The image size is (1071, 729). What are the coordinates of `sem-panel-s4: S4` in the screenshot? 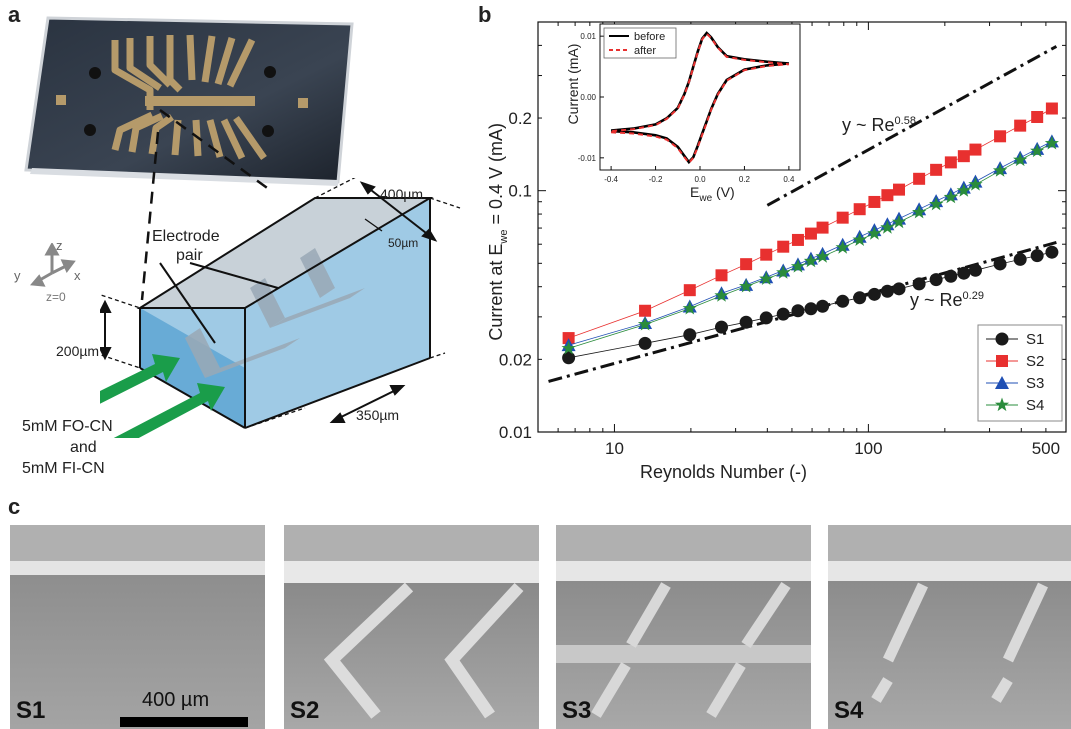 It's located at (949, 627).